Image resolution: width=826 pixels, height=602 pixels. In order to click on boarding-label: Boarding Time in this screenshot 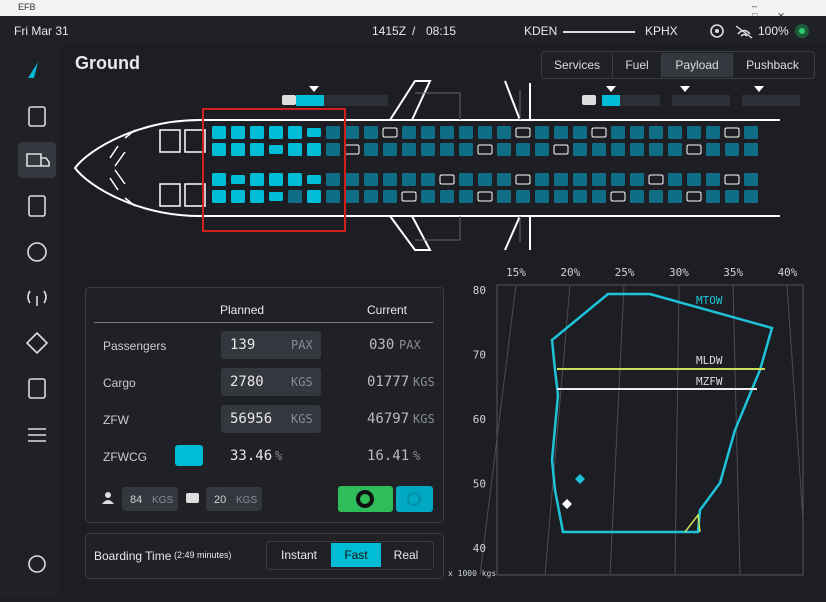, I will do `click(133, 556)`.